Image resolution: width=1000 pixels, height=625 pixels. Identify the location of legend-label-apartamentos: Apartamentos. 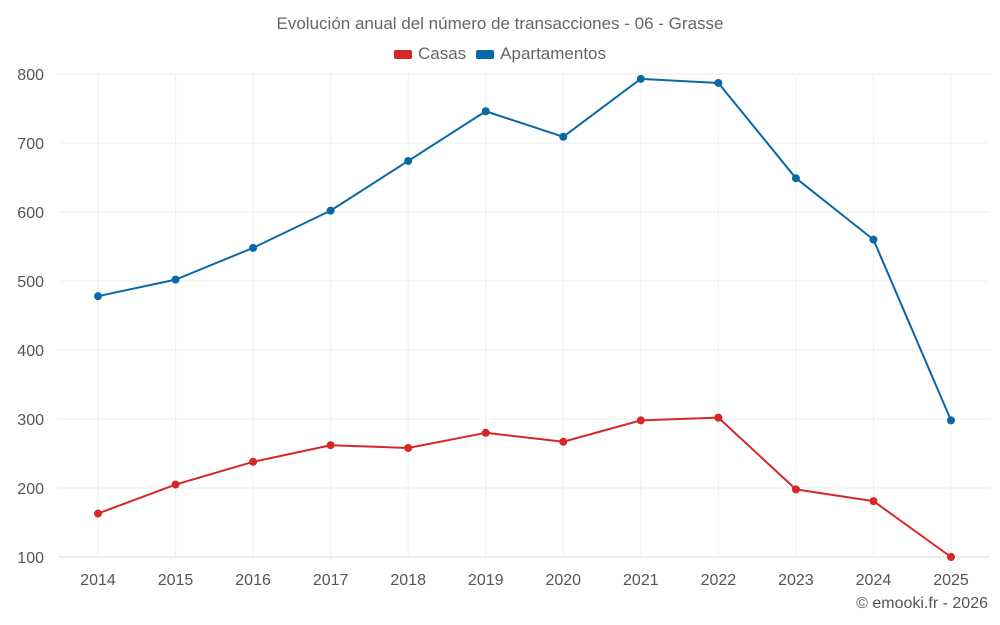
(553, 53).